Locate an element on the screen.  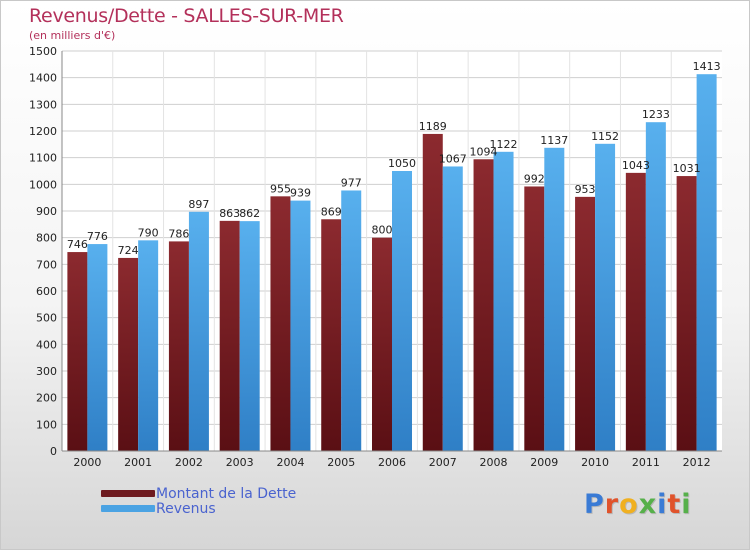
bar-dette-2004 is located at coordinates (280, 323).